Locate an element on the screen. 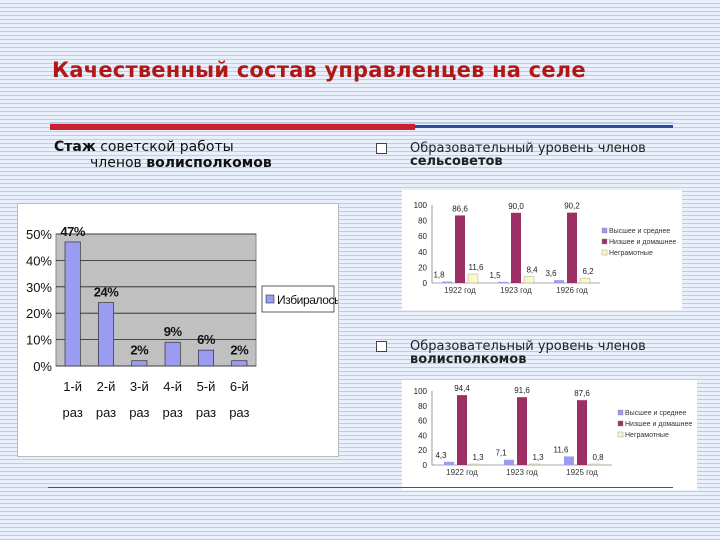  page-title: Качественный состав управленцев на селе is located at coordinates (319, 70).